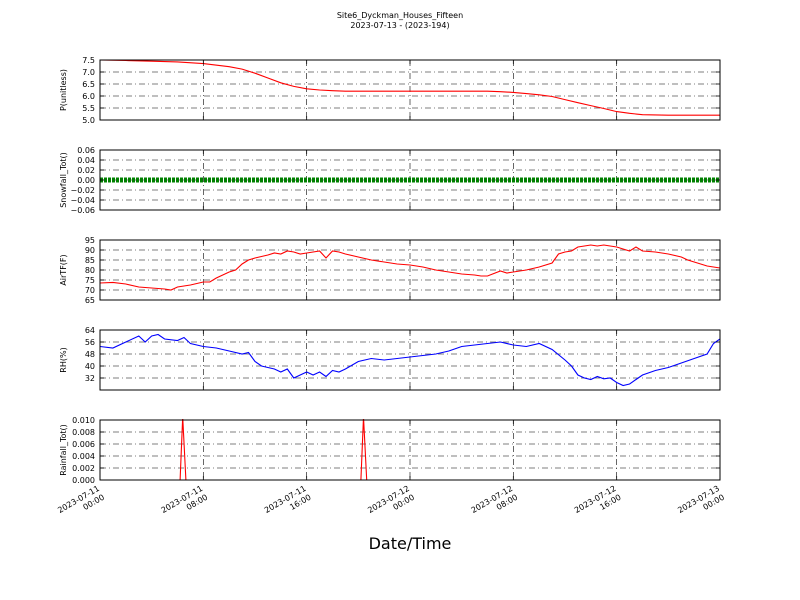 The height and width of the screenshot is (600, 800). Describe the element at coordinates (90, 280) in the screenshot. I see `y-tick-label: 75` at that location.